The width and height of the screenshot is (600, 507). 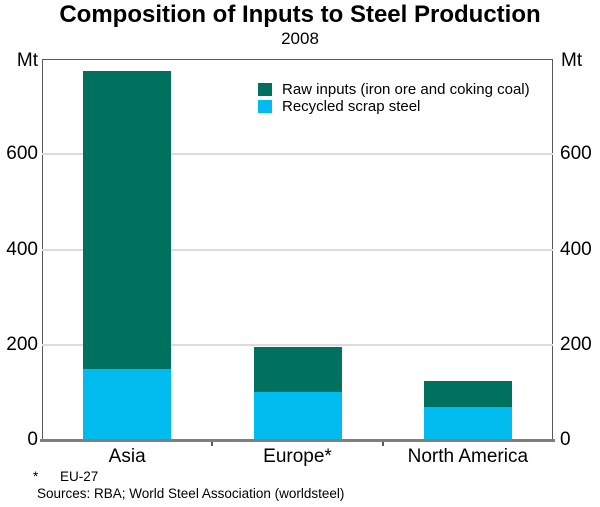 I want to click on x-axis-line, so click(x=297, y=440).